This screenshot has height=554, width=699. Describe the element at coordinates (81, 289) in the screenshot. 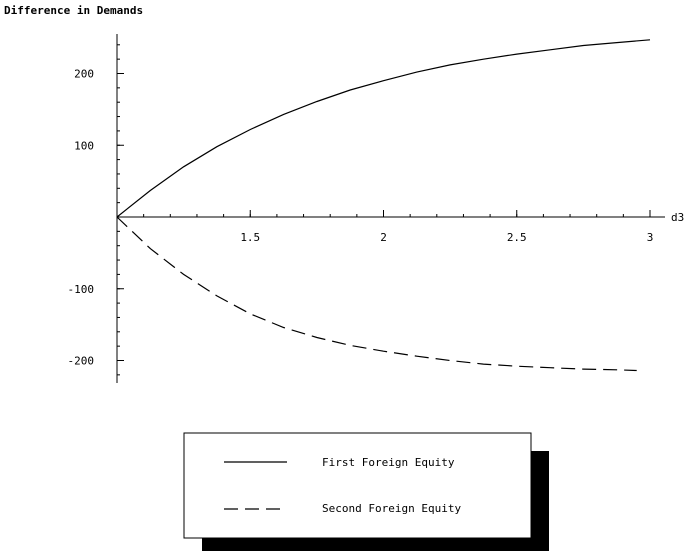

I see `y-tick-label: -100` at that location.